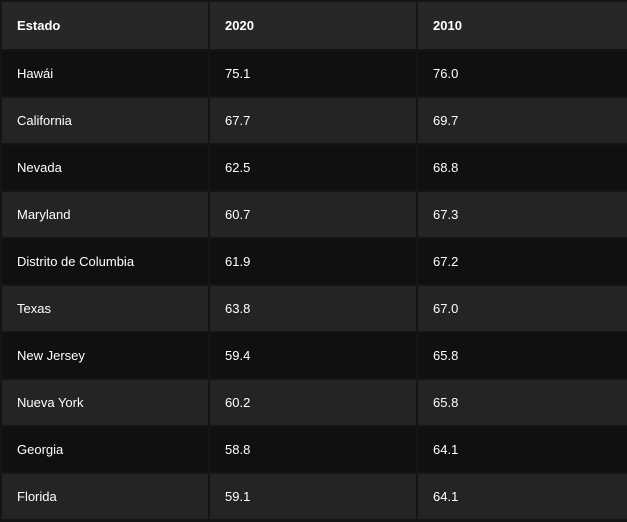 The image size is (627, 522). What do you see at coordinates (105, 308) in the screenshot?
I see `cell-estado: Texas` at bounding box center [105, 308].